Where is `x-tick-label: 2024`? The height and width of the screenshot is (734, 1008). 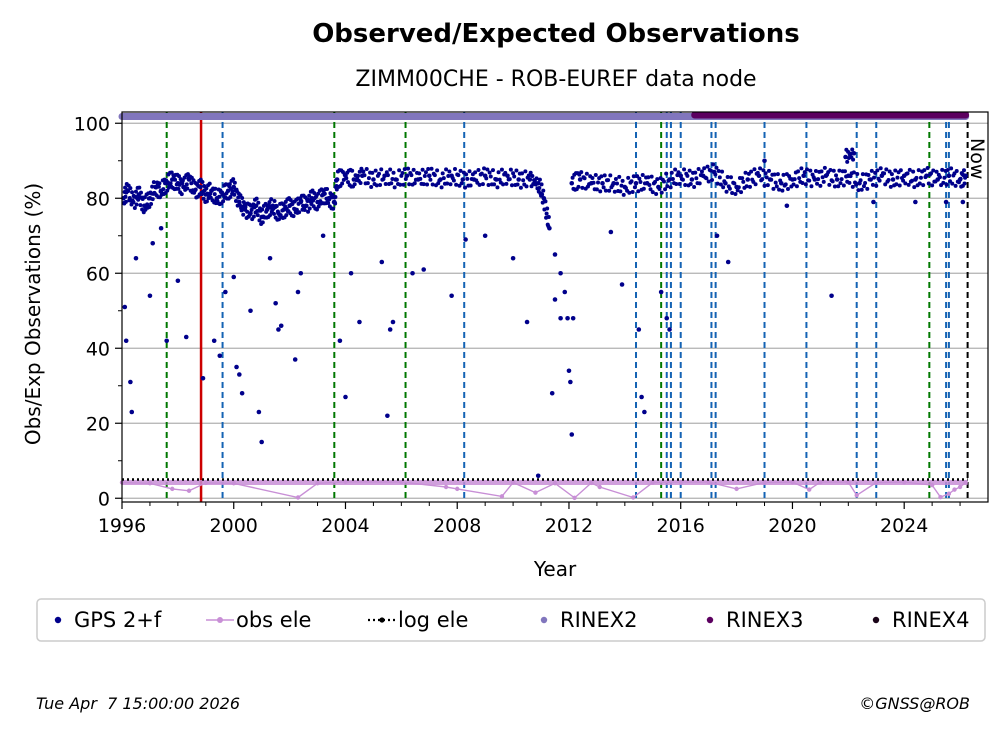
x-tick-label: 2024 is located at coordinates (904, 526).